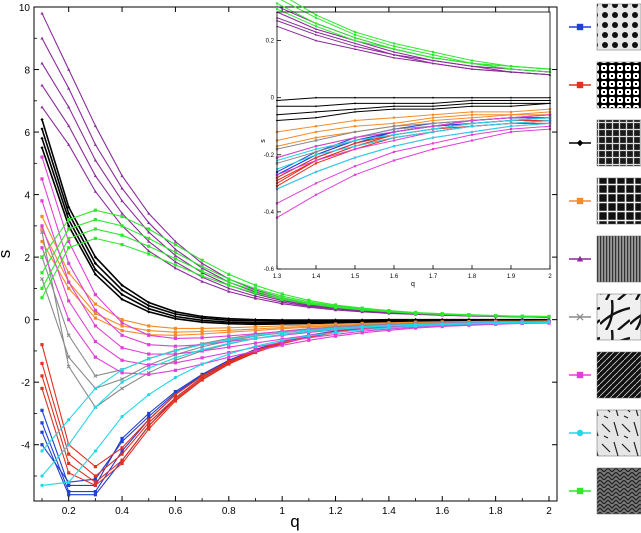 The image size is (641, 533). I want to click on inset-series-cyan, so click(413, 153).